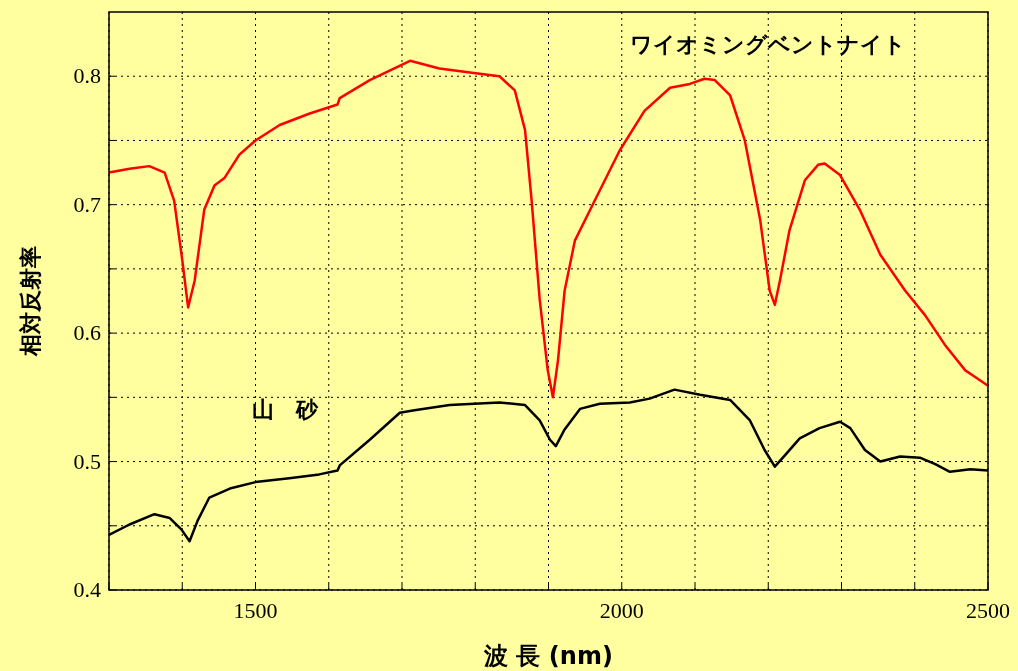  What do you see at coordinates (548, 656) in the screenshot?
I see `x-axis-title: 波 長 (nm)` at bounding box center [548, 656].